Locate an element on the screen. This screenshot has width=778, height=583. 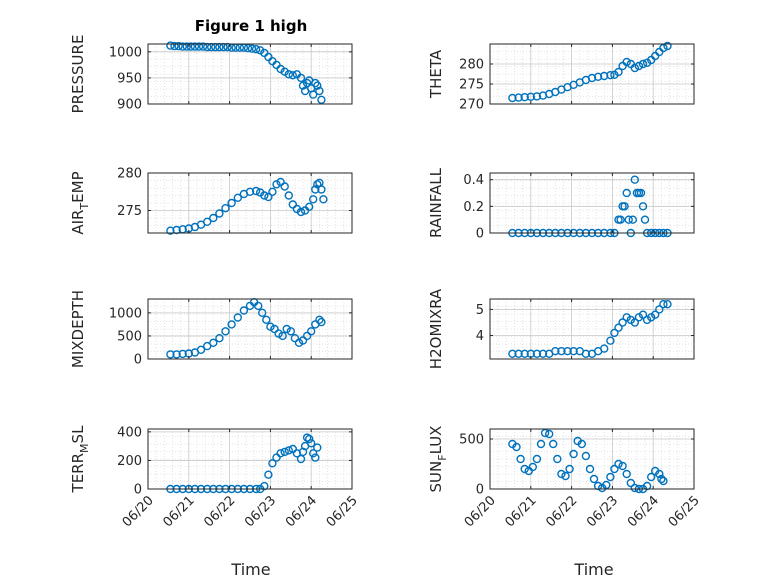
y-tick-label: 1000 is located at coordinates (125, 52).